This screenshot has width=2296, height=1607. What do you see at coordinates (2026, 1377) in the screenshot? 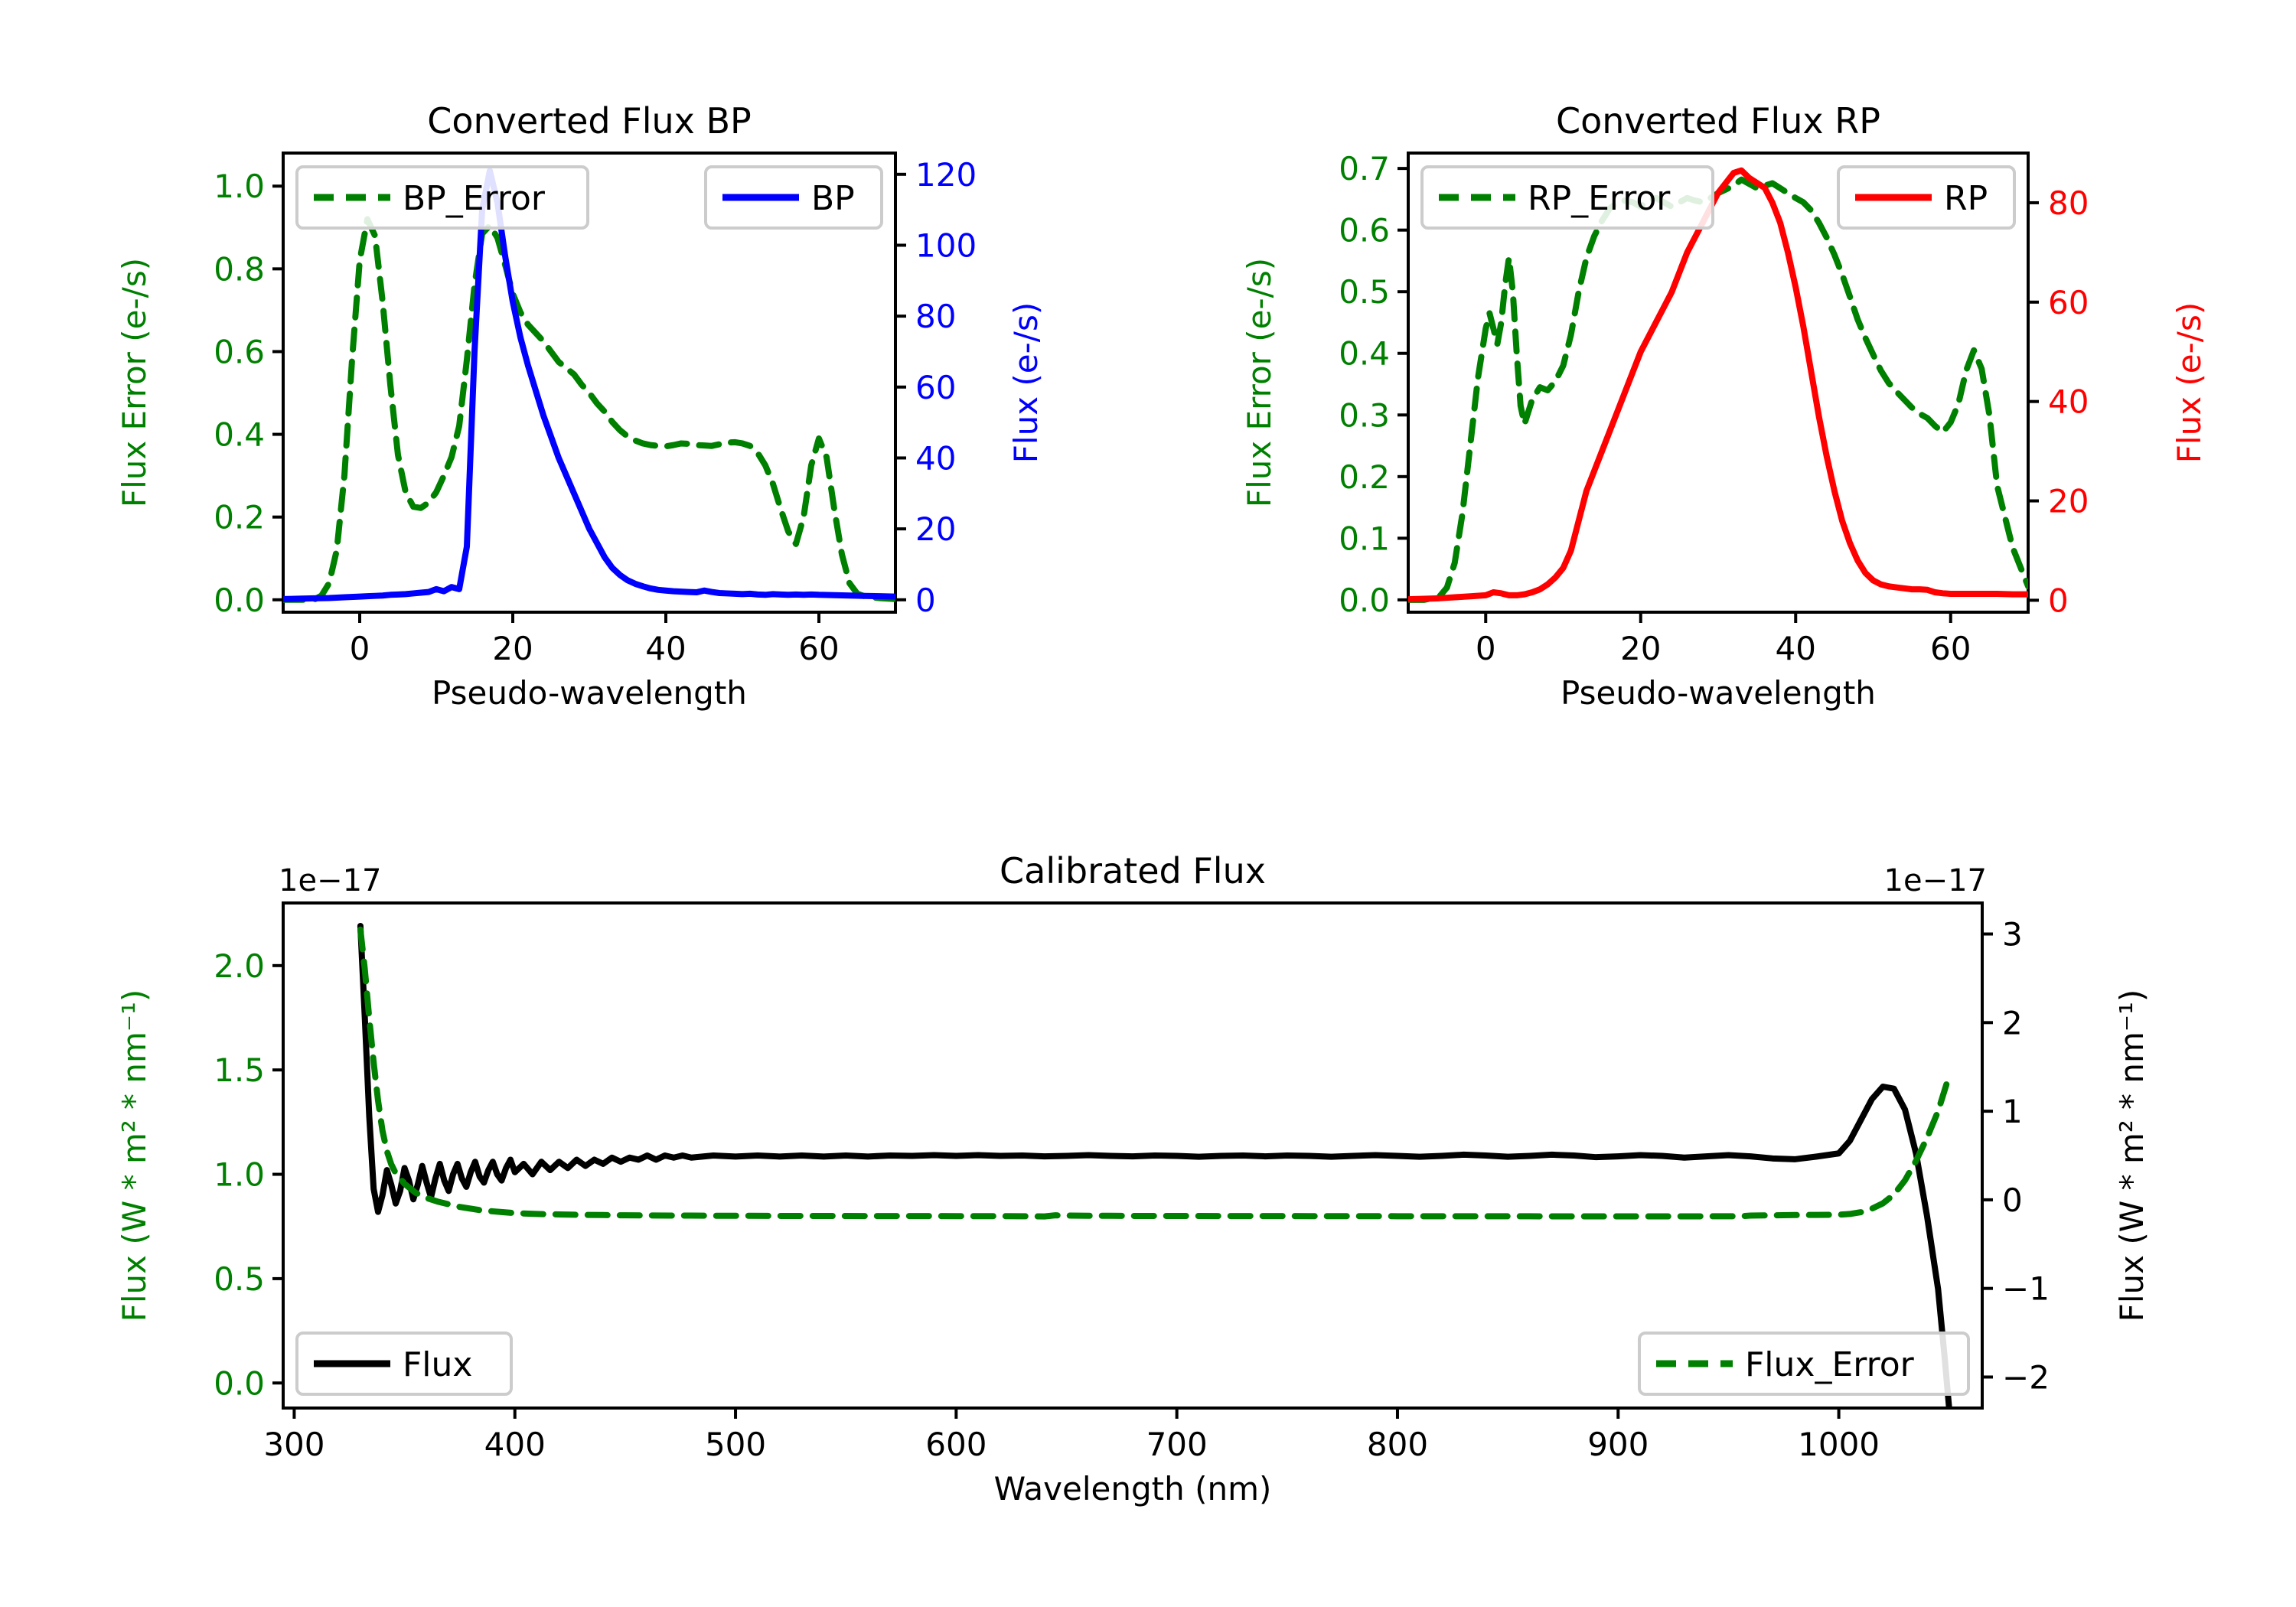
I see `calibrated-flux-ytick-right-label: −2` at bounding box center [2026, 1377].